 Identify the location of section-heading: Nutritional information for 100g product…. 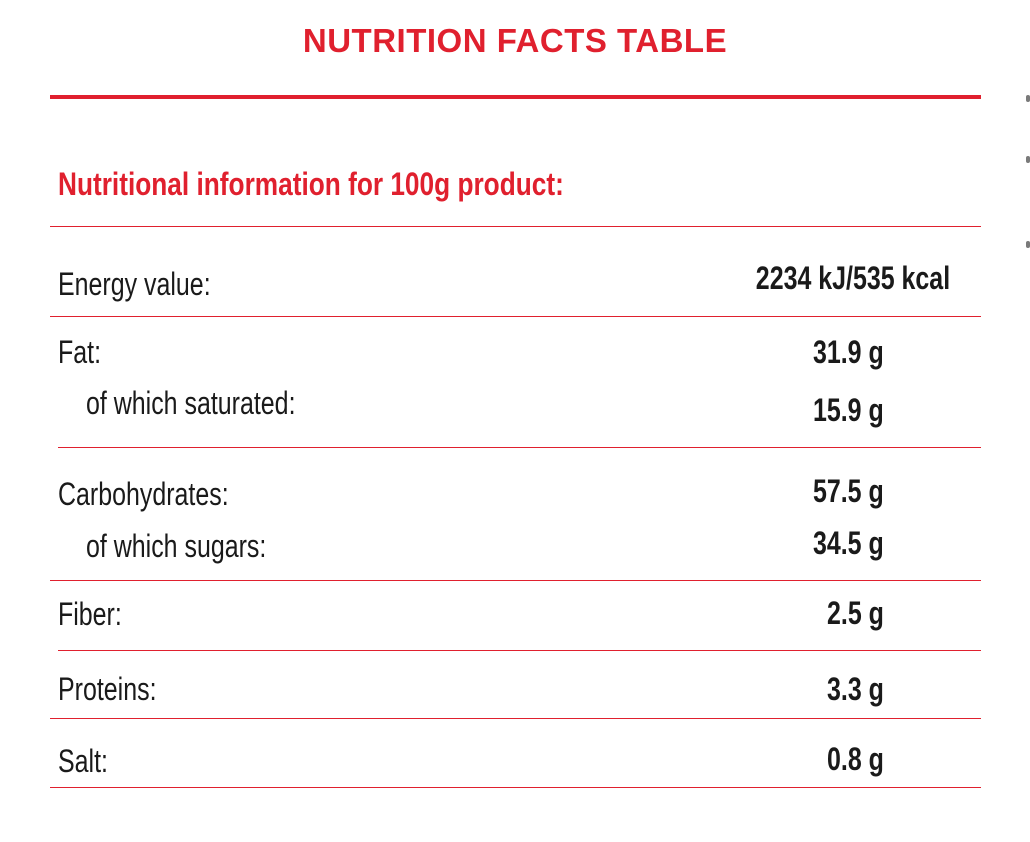
(311, 184).